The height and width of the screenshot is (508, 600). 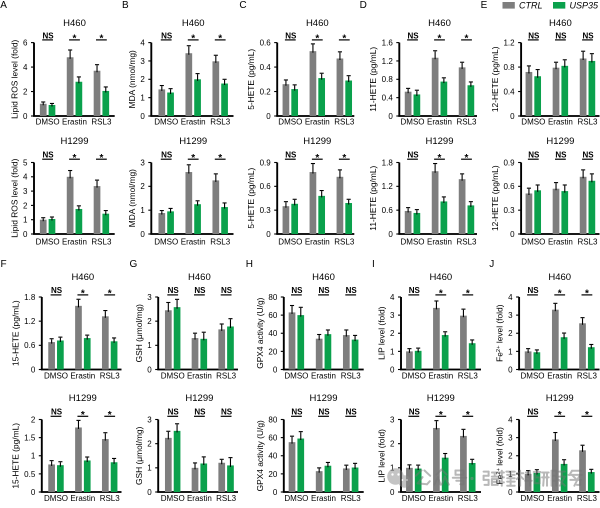 I want to click on svg-text: 20, so click(x=272, y=474).